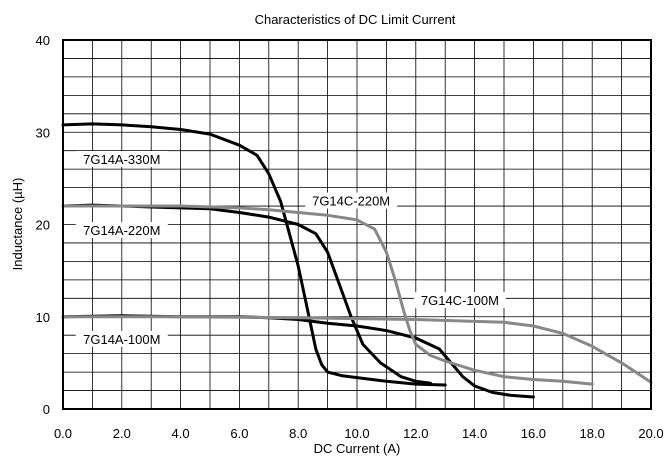 The height and width of the screenshot is (457, 665). Describe the element at coordinates (181, 433) in the screenshot. I see `x-tick-label: 4.0` at that location.